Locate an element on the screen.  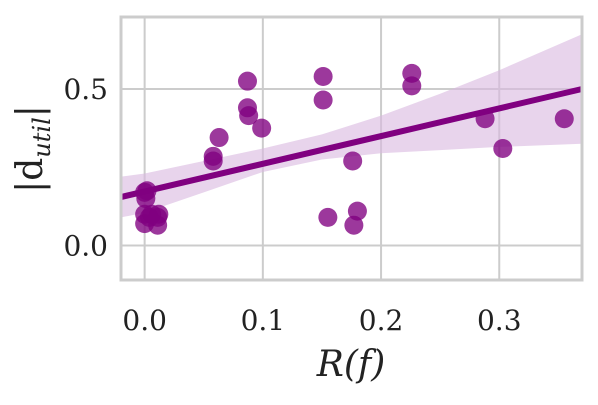
x-tick-label: 0.3 is located at coordinates (499, 320).